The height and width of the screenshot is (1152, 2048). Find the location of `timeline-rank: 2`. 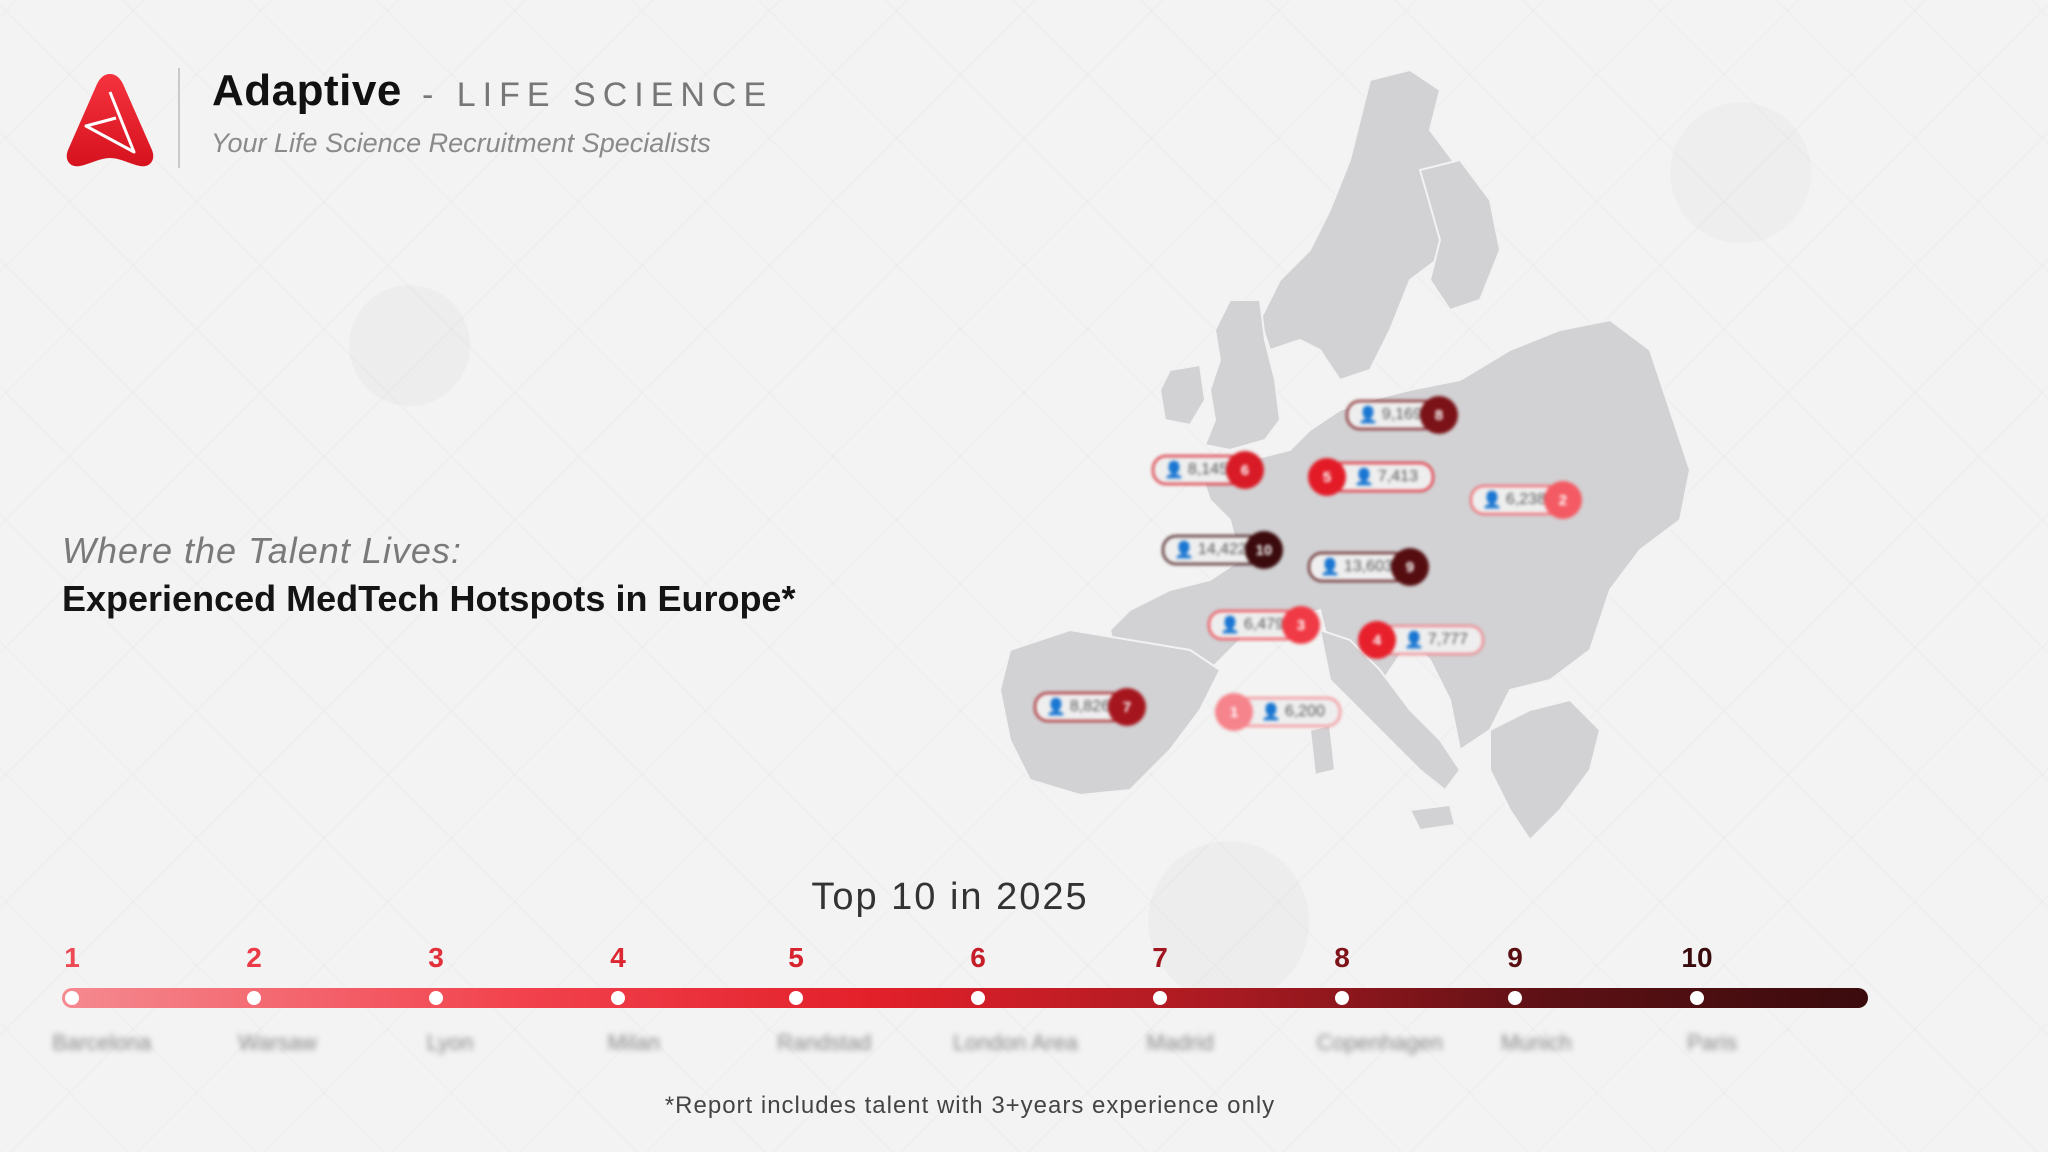

timeline-rank: 2 is located at coordinates (254, 957).